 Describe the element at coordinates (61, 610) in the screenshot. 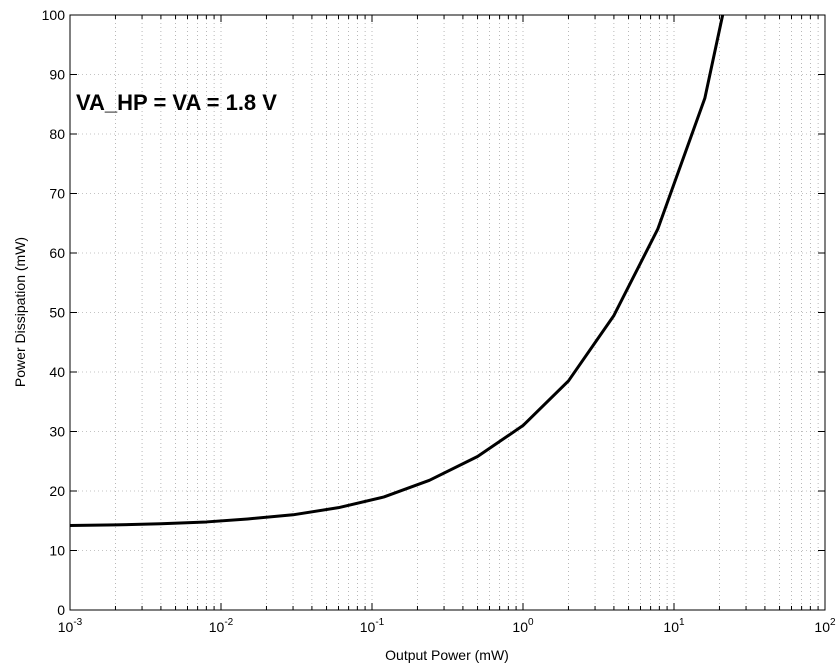

I see `y-tick-label: 0` at that location.